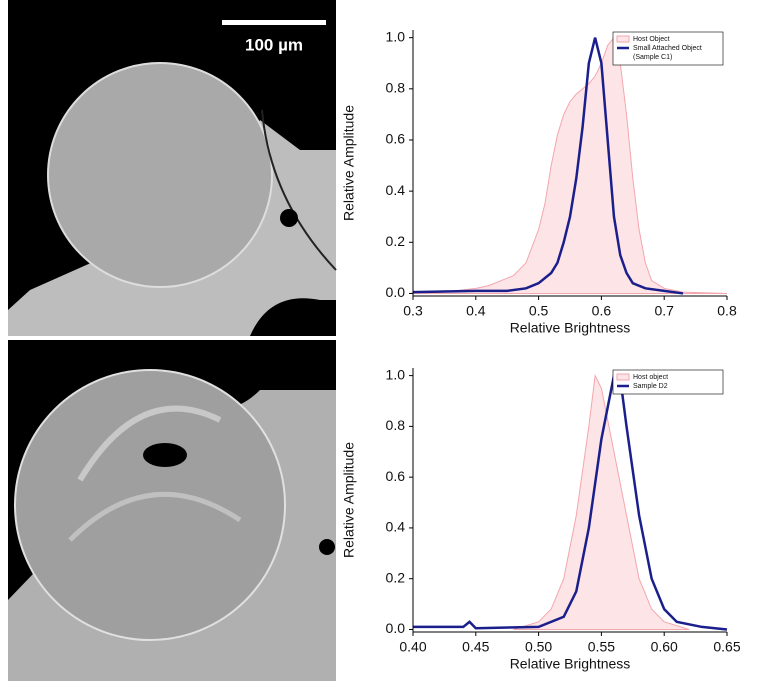 The width and height of the screenshot is (764, 681). I want to click on legend-label: Small Attached Object (Sample C1), so click(667, 53).